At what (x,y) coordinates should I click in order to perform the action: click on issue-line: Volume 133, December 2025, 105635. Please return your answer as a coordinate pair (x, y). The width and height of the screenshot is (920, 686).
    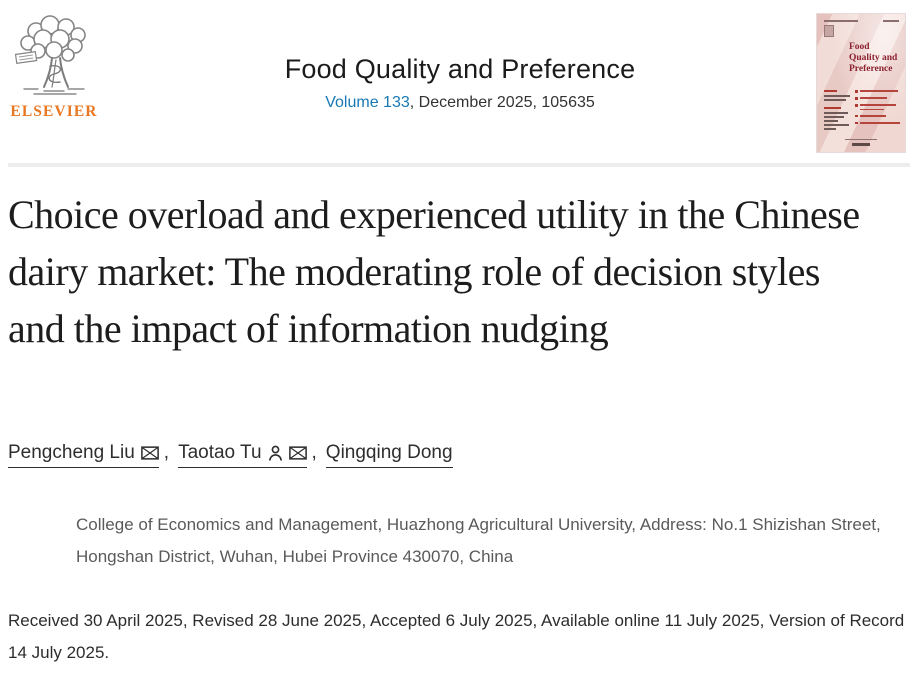
    Looking at the image, I should click on (460, 103).